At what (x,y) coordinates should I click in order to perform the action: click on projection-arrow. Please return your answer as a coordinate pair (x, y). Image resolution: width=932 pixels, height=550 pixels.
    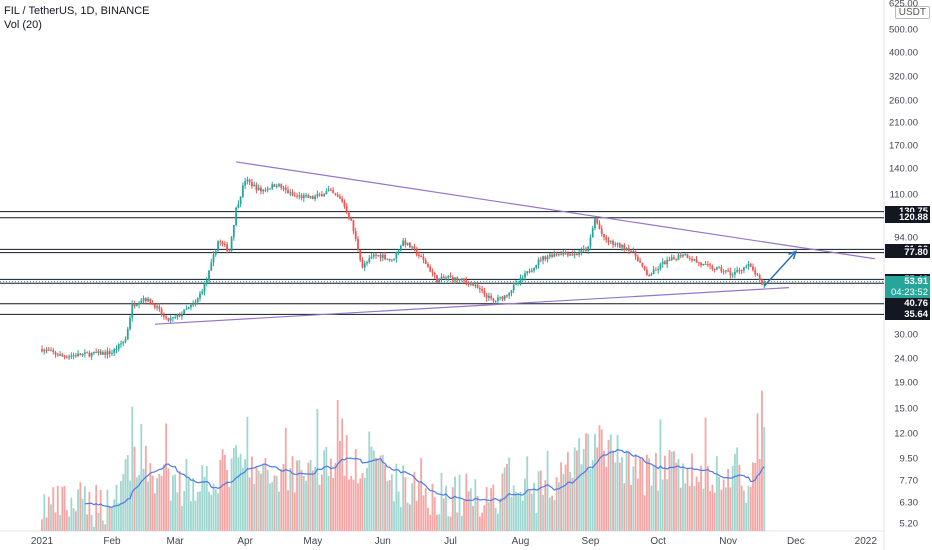
    Looking at the image, I should click on (780, 268).